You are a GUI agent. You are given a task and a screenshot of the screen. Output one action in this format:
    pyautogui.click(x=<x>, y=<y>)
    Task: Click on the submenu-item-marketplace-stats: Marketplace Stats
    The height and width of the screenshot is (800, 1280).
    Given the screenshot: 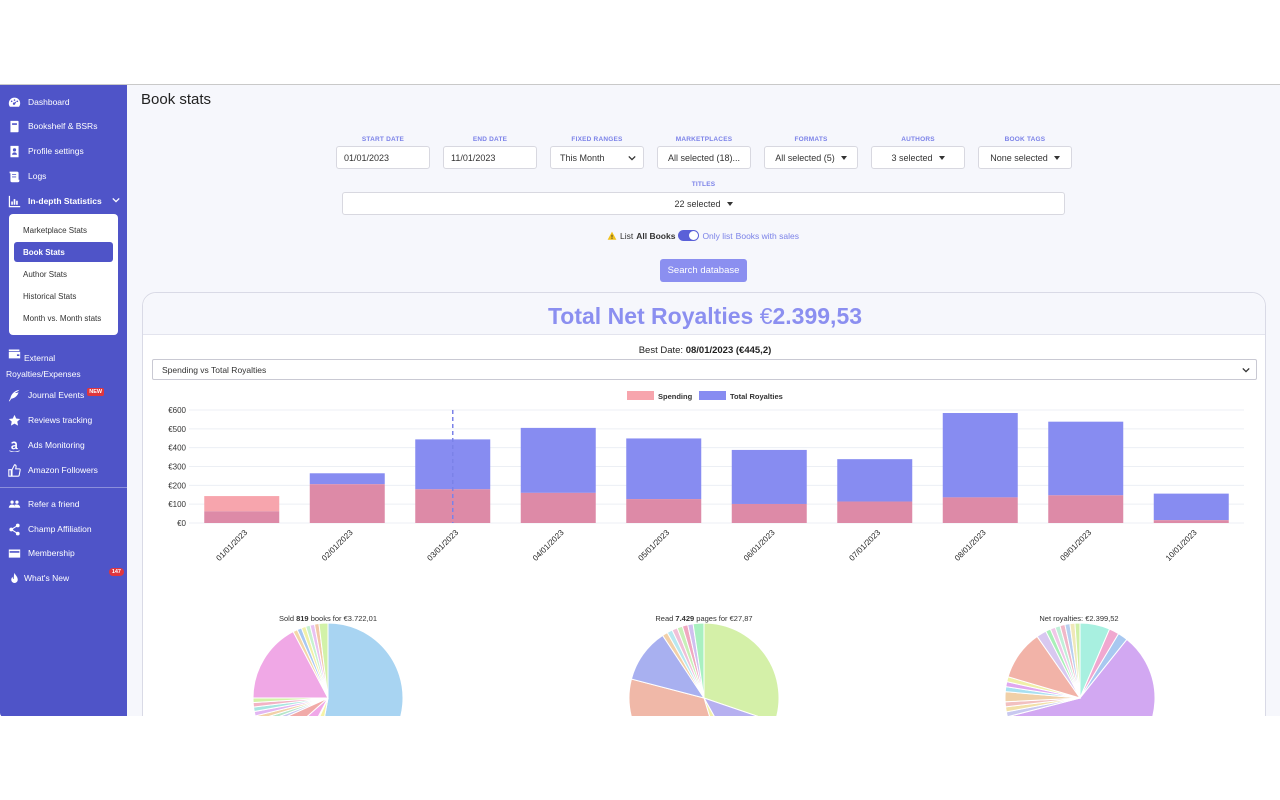 What is the action you would take?
    pyautogui.click(x=55, y=230)
    